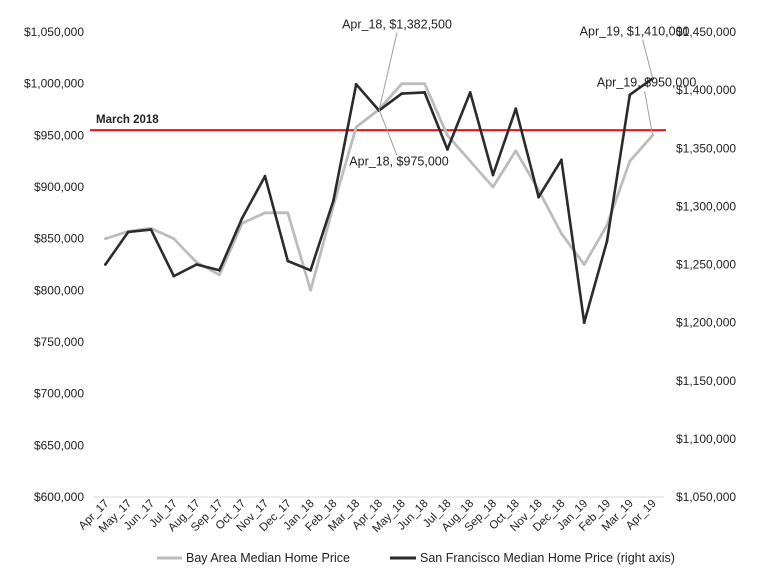 The image size is (768, 576). Describe the element at coordinates (59, 445) in the screenshot. I see `left-axis-tick-label: $650,000` at that location.